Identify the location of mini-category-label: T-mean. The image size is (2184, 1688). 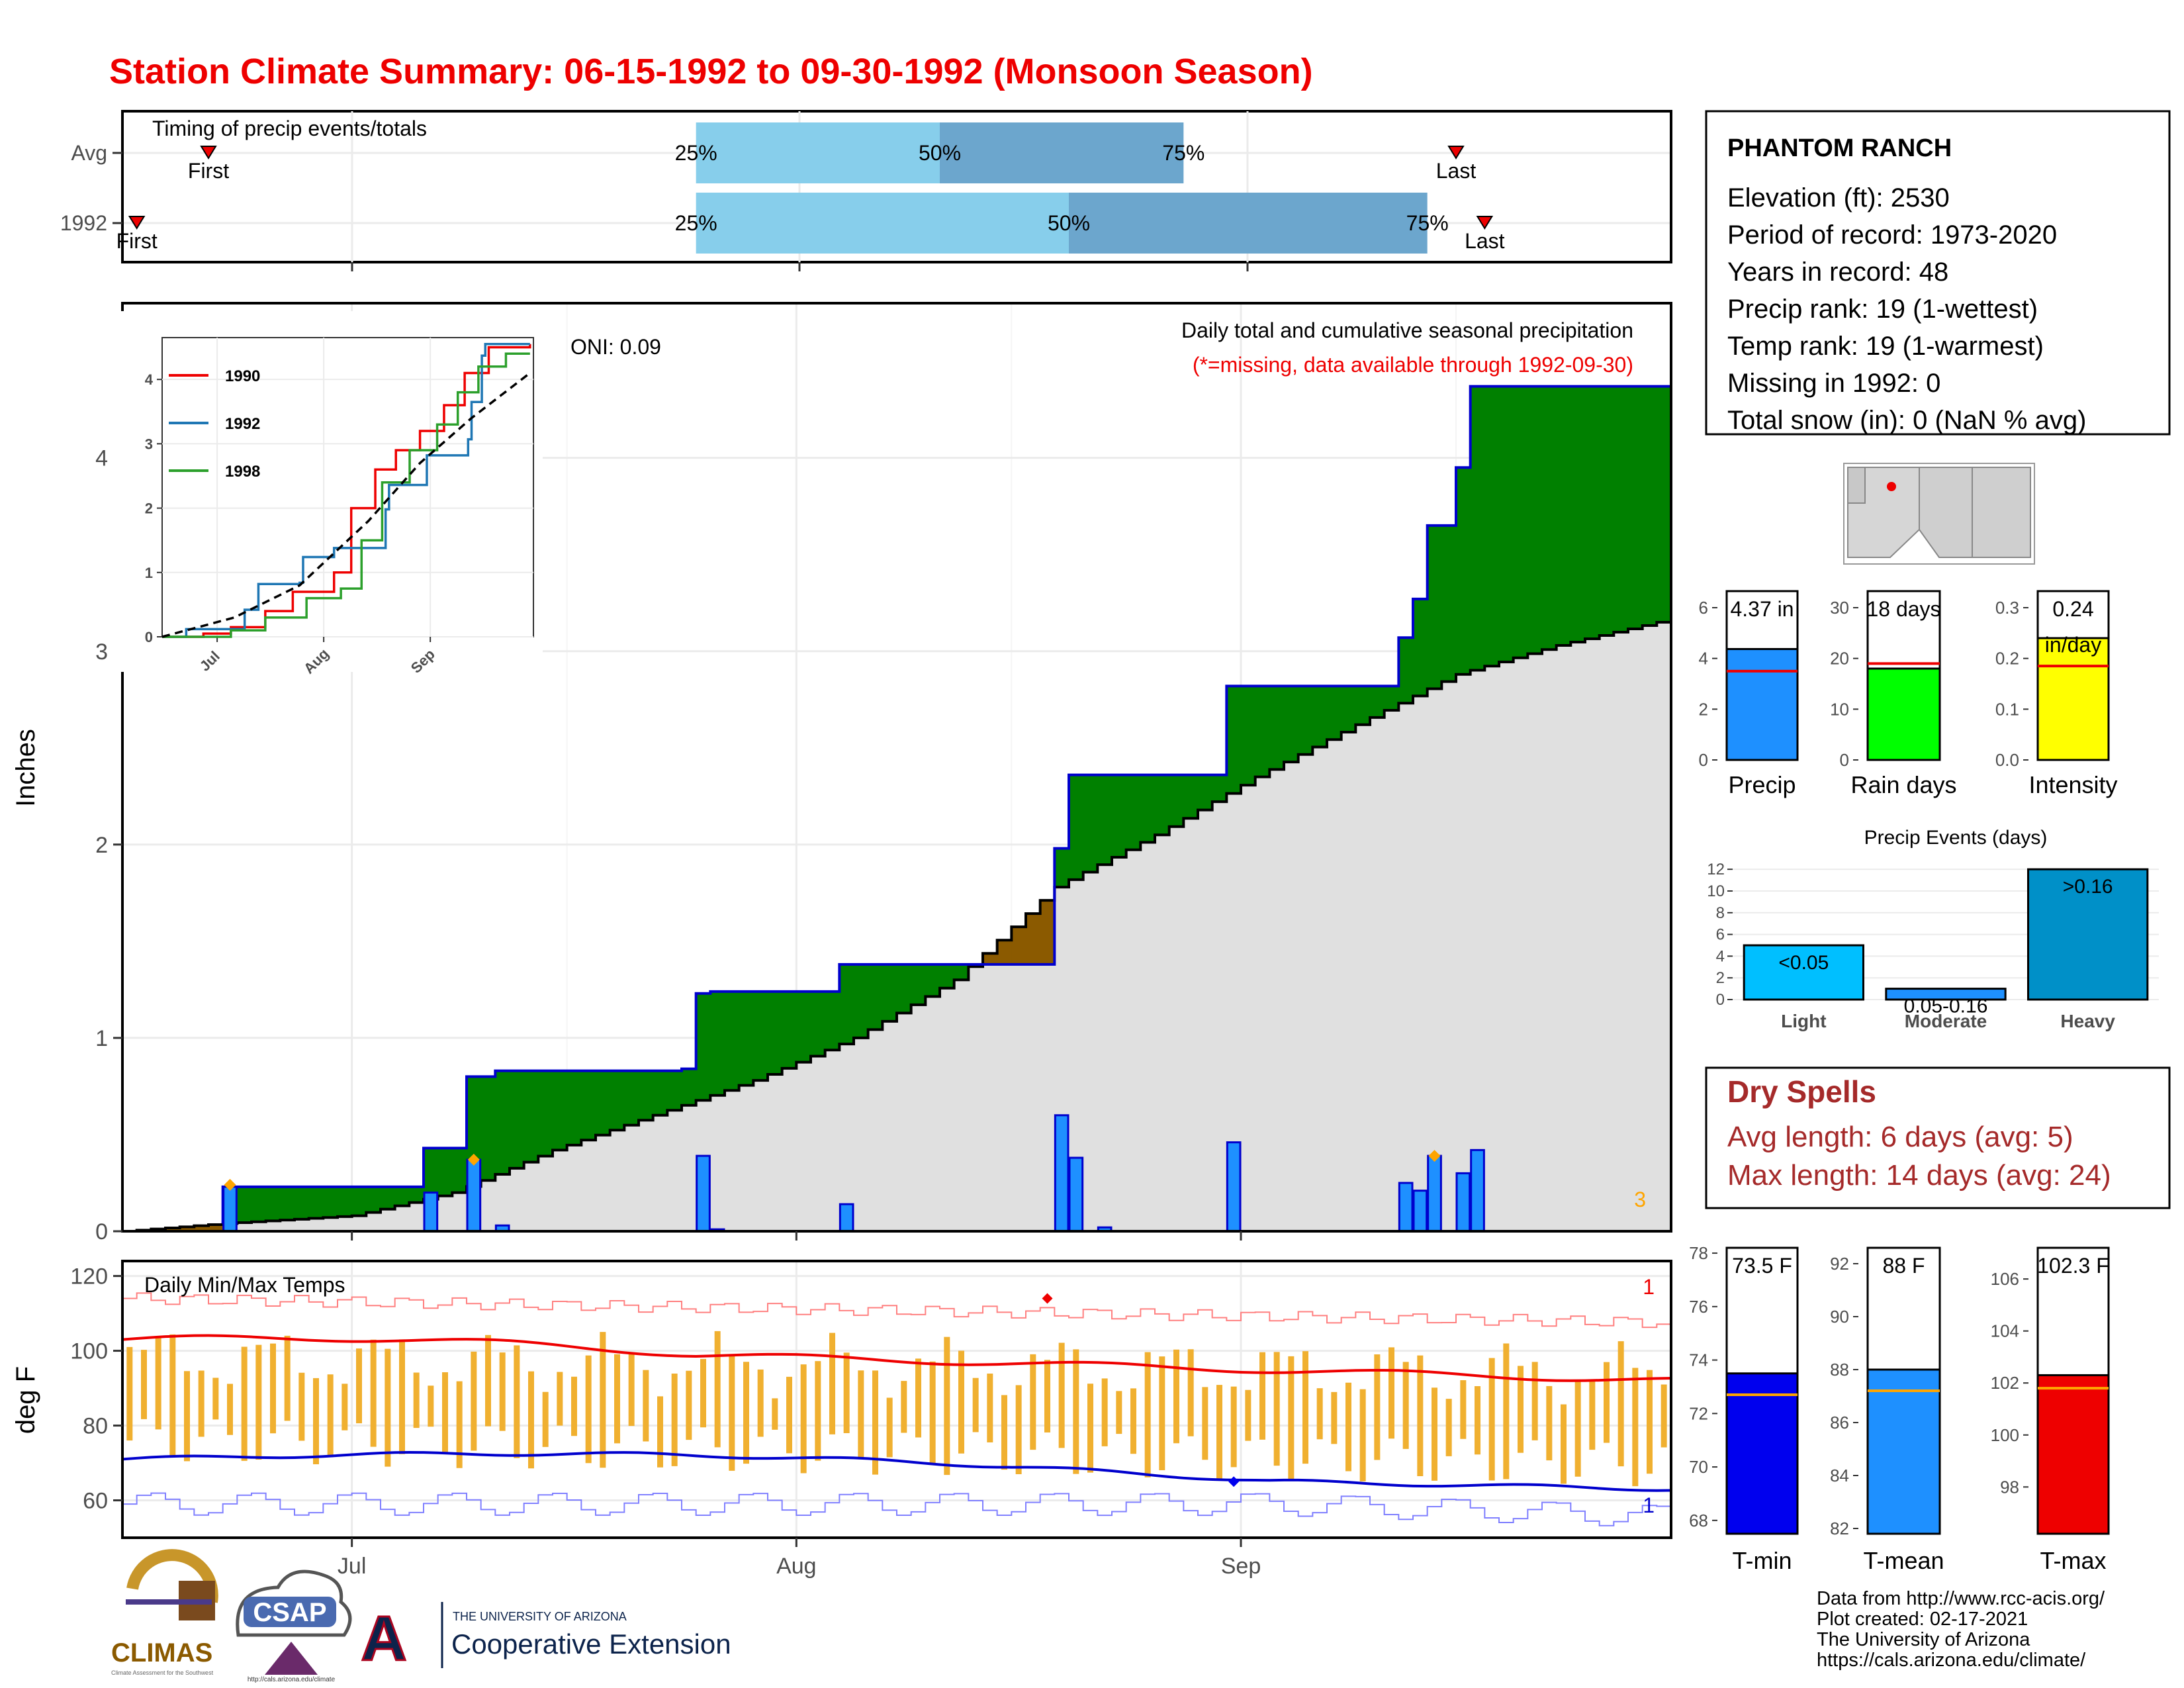
(1903, 1560).